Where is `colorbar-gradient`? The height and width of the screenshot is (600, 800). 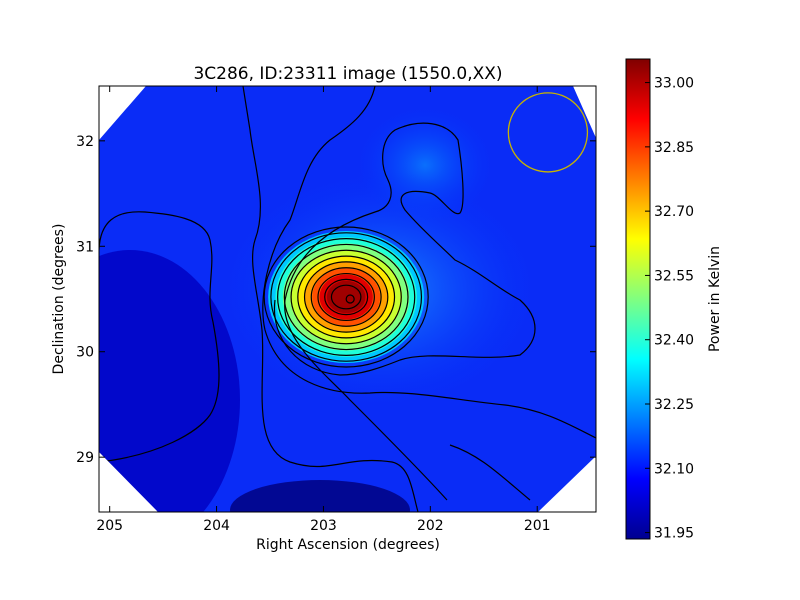 colorbar-gradient is located at coordinates (638, 299).